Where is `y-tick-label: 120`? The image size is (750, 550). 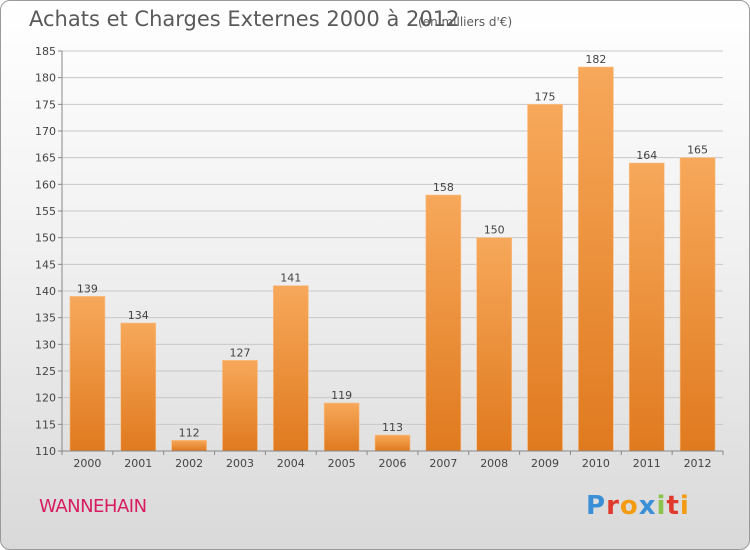
y-tick-label: 120 is located at coordinates (45, 398).